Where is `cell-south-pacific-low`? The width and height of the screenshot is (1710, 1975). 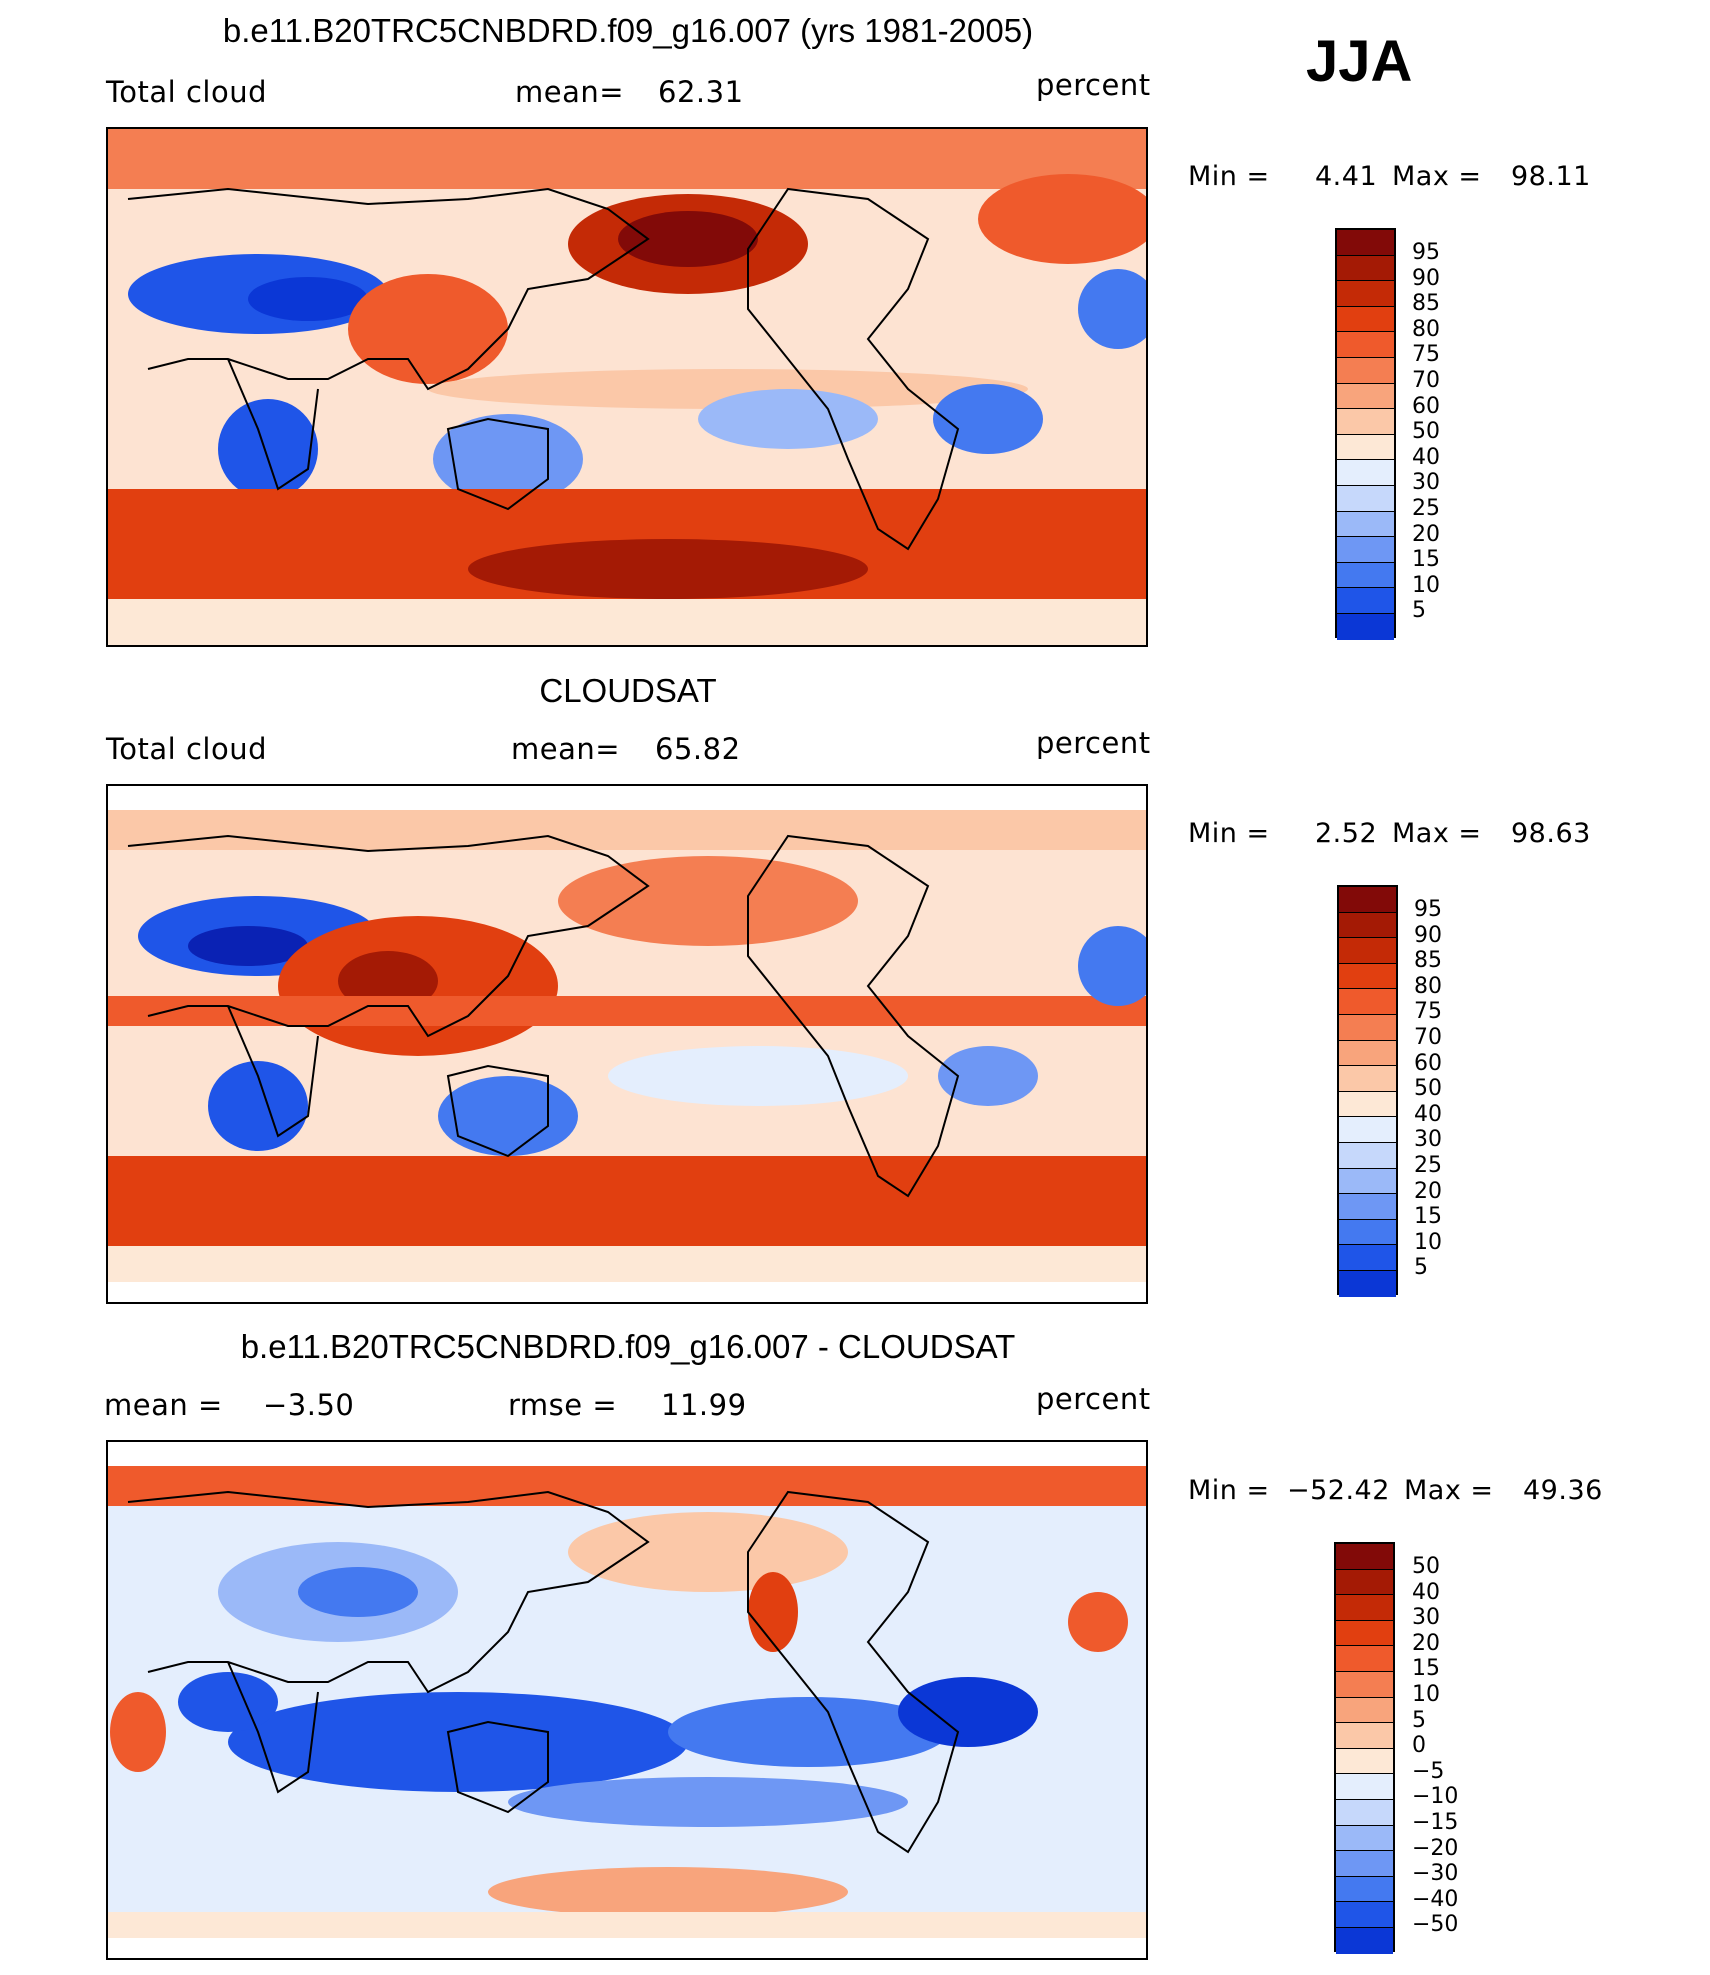
cell-south-pacific-low is located at coordinates (708, 1802).